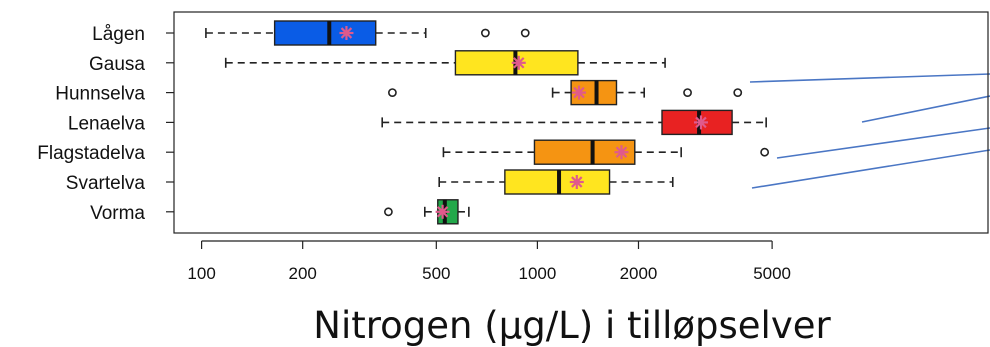  I want to click on connector-lines, so click(869, 131).